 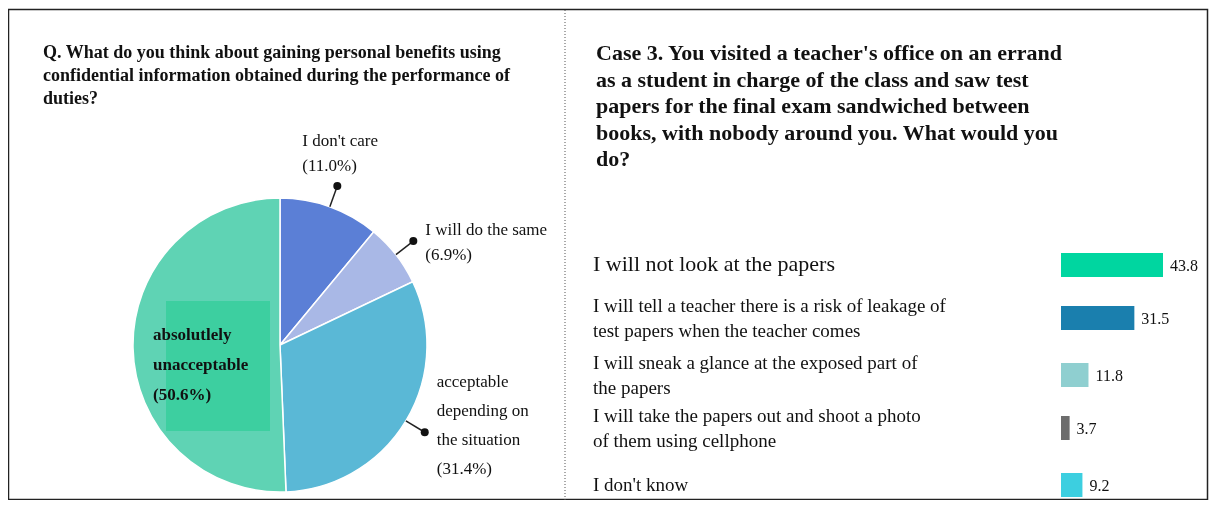 What do you see at coordinates (1155, 318) in the screenshot?
I see `data-label: 31.5` at bounding box center [1155, 318].